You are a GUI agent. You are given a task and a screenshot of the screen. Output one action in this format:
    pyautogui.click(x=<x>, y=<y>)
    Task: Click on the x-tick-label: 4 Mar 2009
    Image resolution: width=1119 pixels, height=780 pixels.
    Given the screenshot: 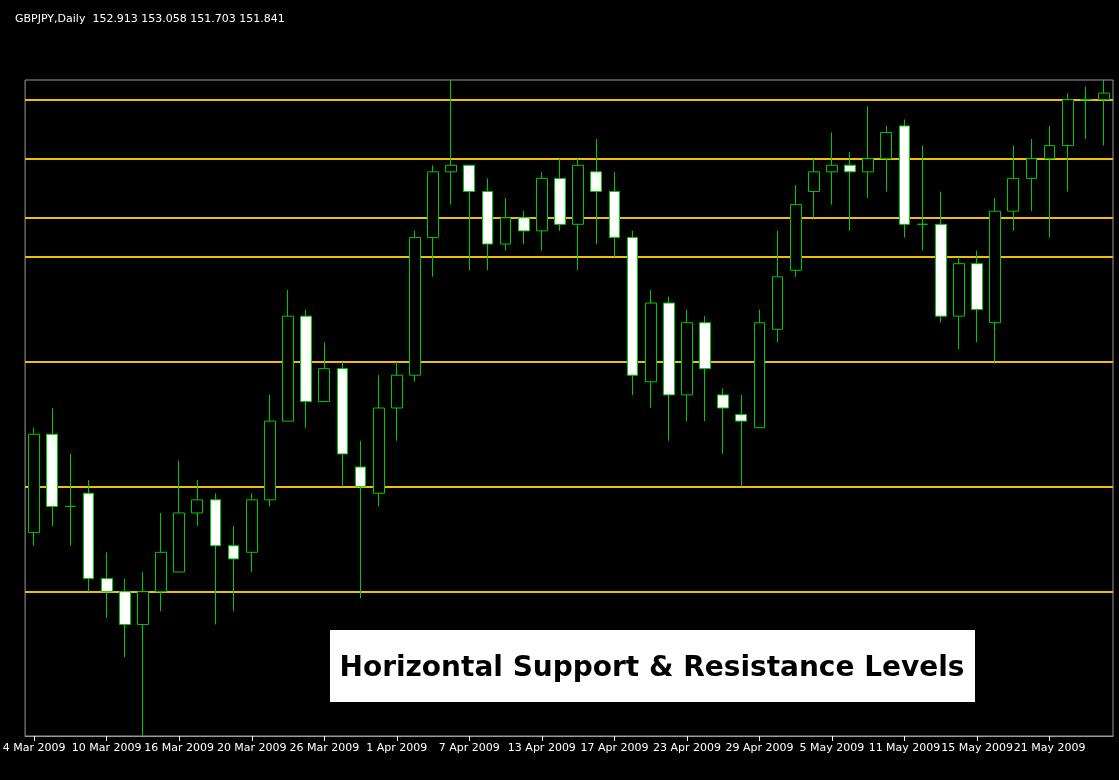 What is the action you would take?
    pyautogui.click(x=34, y=747)
    